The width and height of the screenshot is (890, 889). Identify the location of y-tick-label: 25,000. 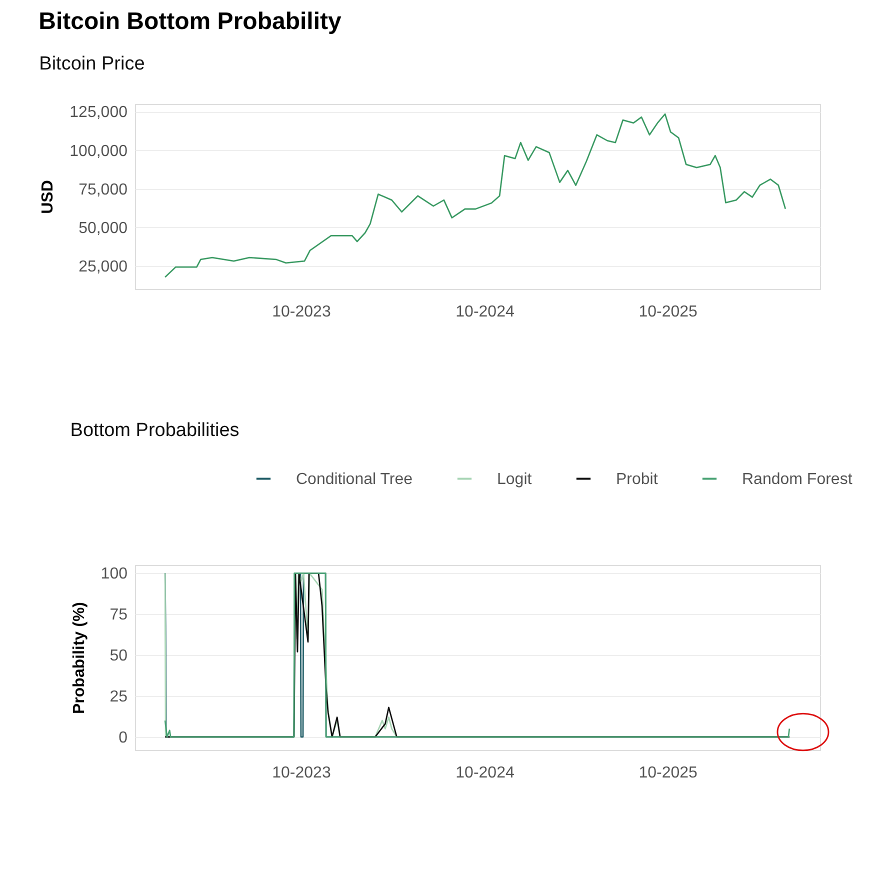
(103, 267).